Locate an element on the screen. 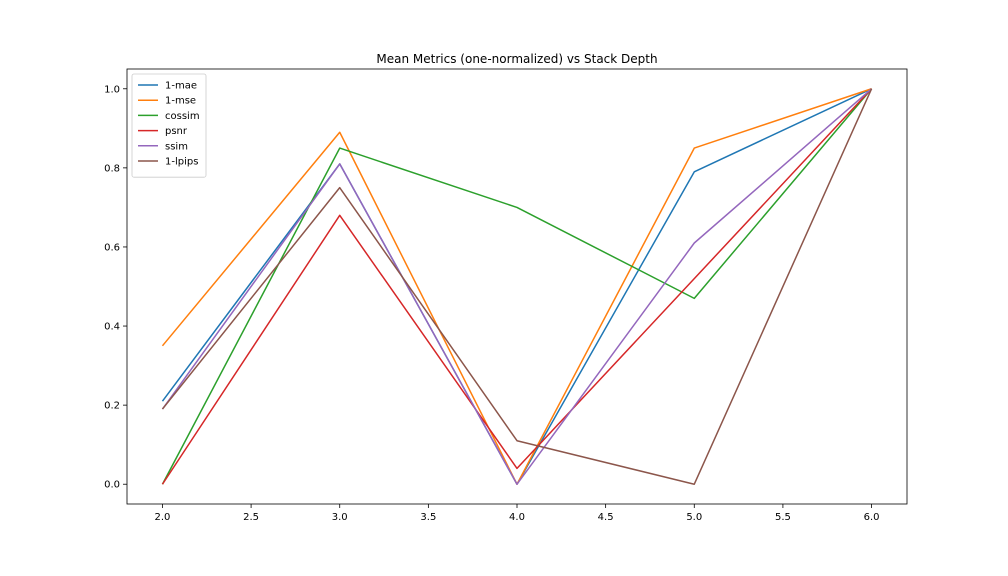 The image size is (1008, 576). x-axis: 2.0 2.5 3.0 3.5 4.0 4.5 5.0 5.5 6.0 is located at coordinates (517, 513).